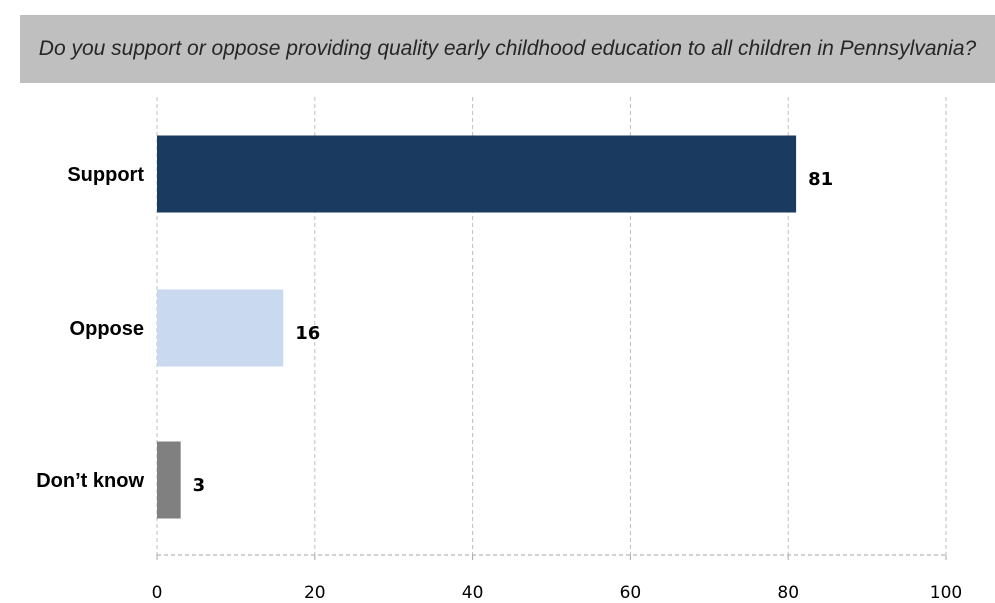 This screenshot has height=603, width=995. I want to click on x-tick-label-60: 60, so click(631, 593).